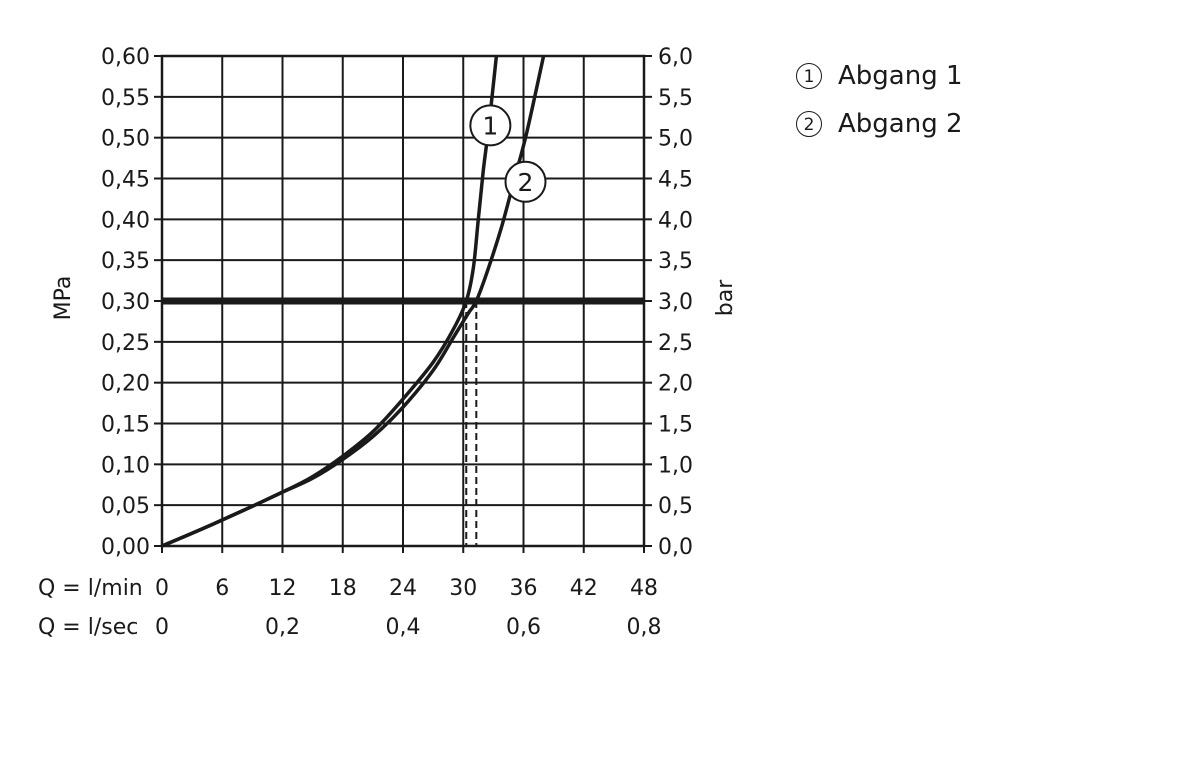  I want to click on y-tick-label-left: 0,45, so click(125, 180).